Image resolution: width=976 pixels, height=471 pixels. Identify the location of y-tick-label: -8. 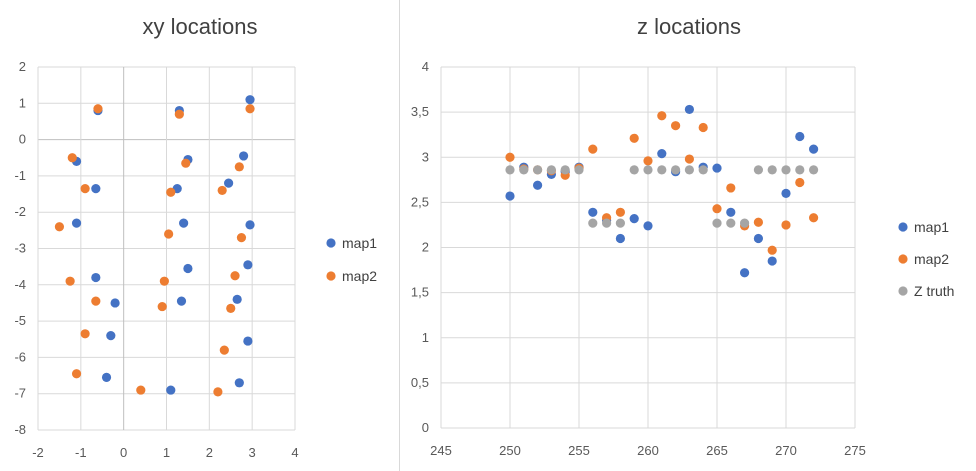
(20, 429).